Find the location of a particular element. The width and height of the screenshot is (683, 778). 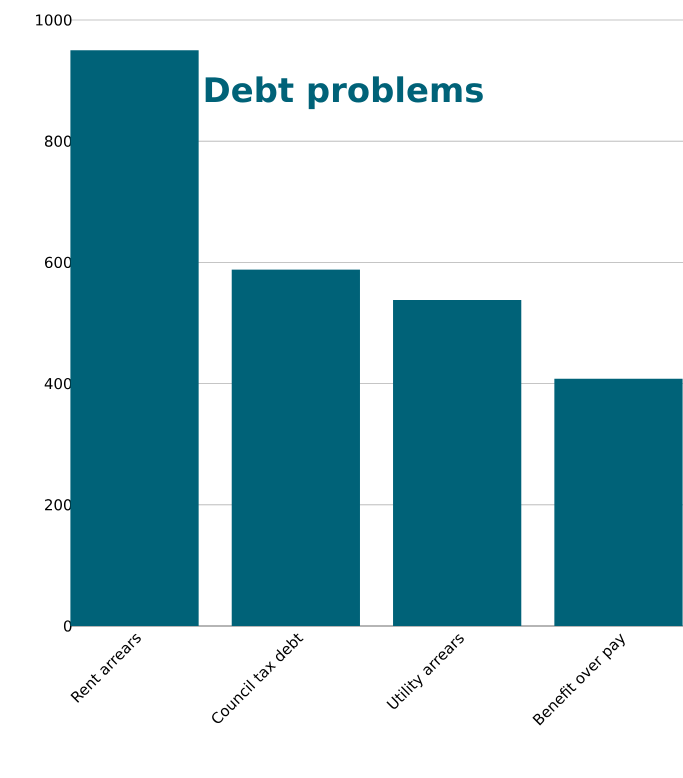

y-tick-label: 1000 is located at coordinates (54, 20).